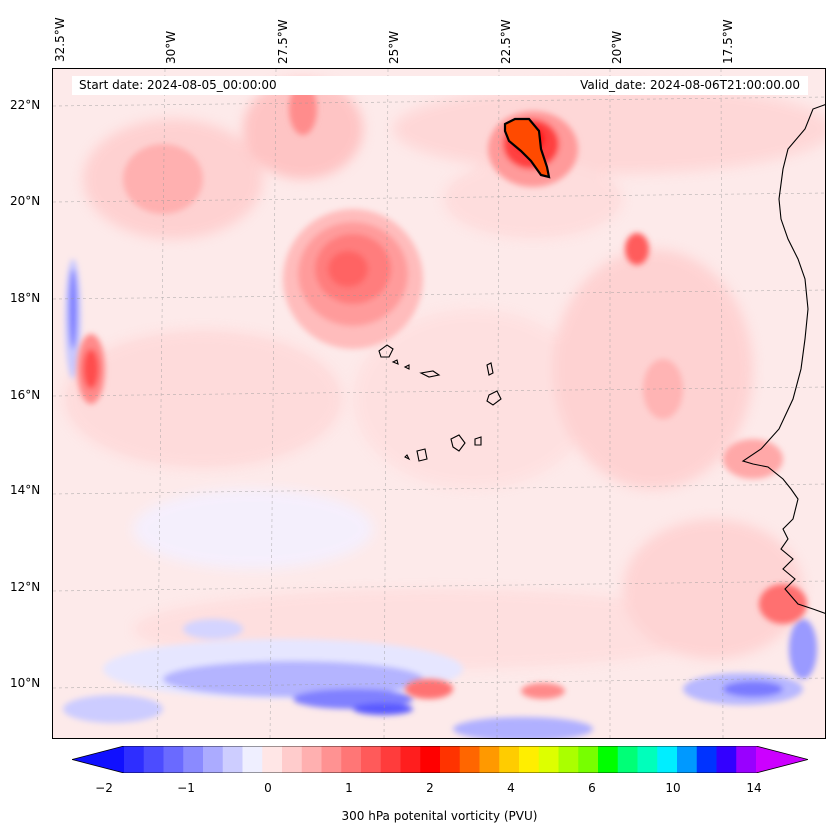  I want to click on colorbar-title: 300 hPa potenital vorticity (PVU), so click(439, 816).